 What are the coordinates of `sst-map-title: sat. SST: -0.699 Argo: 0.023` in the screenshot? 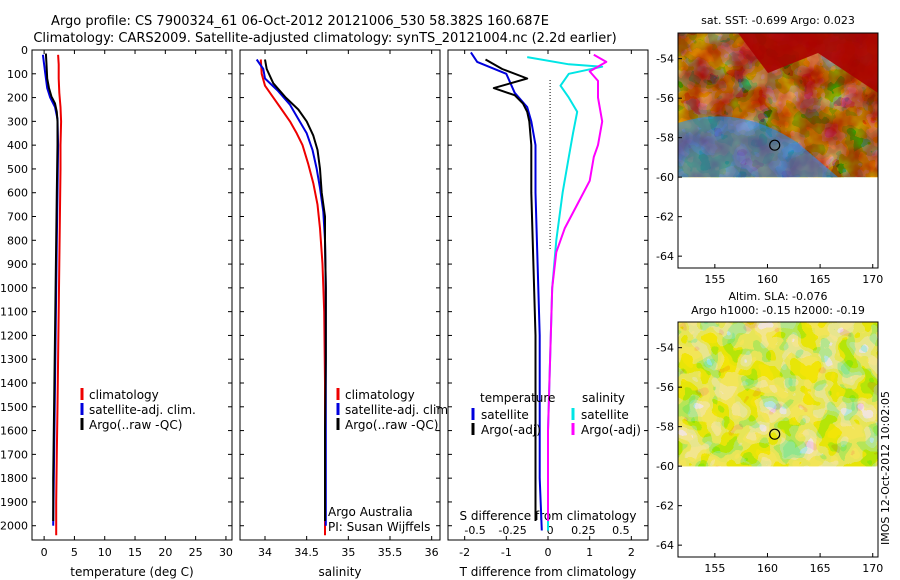 It's located at (778, 20).